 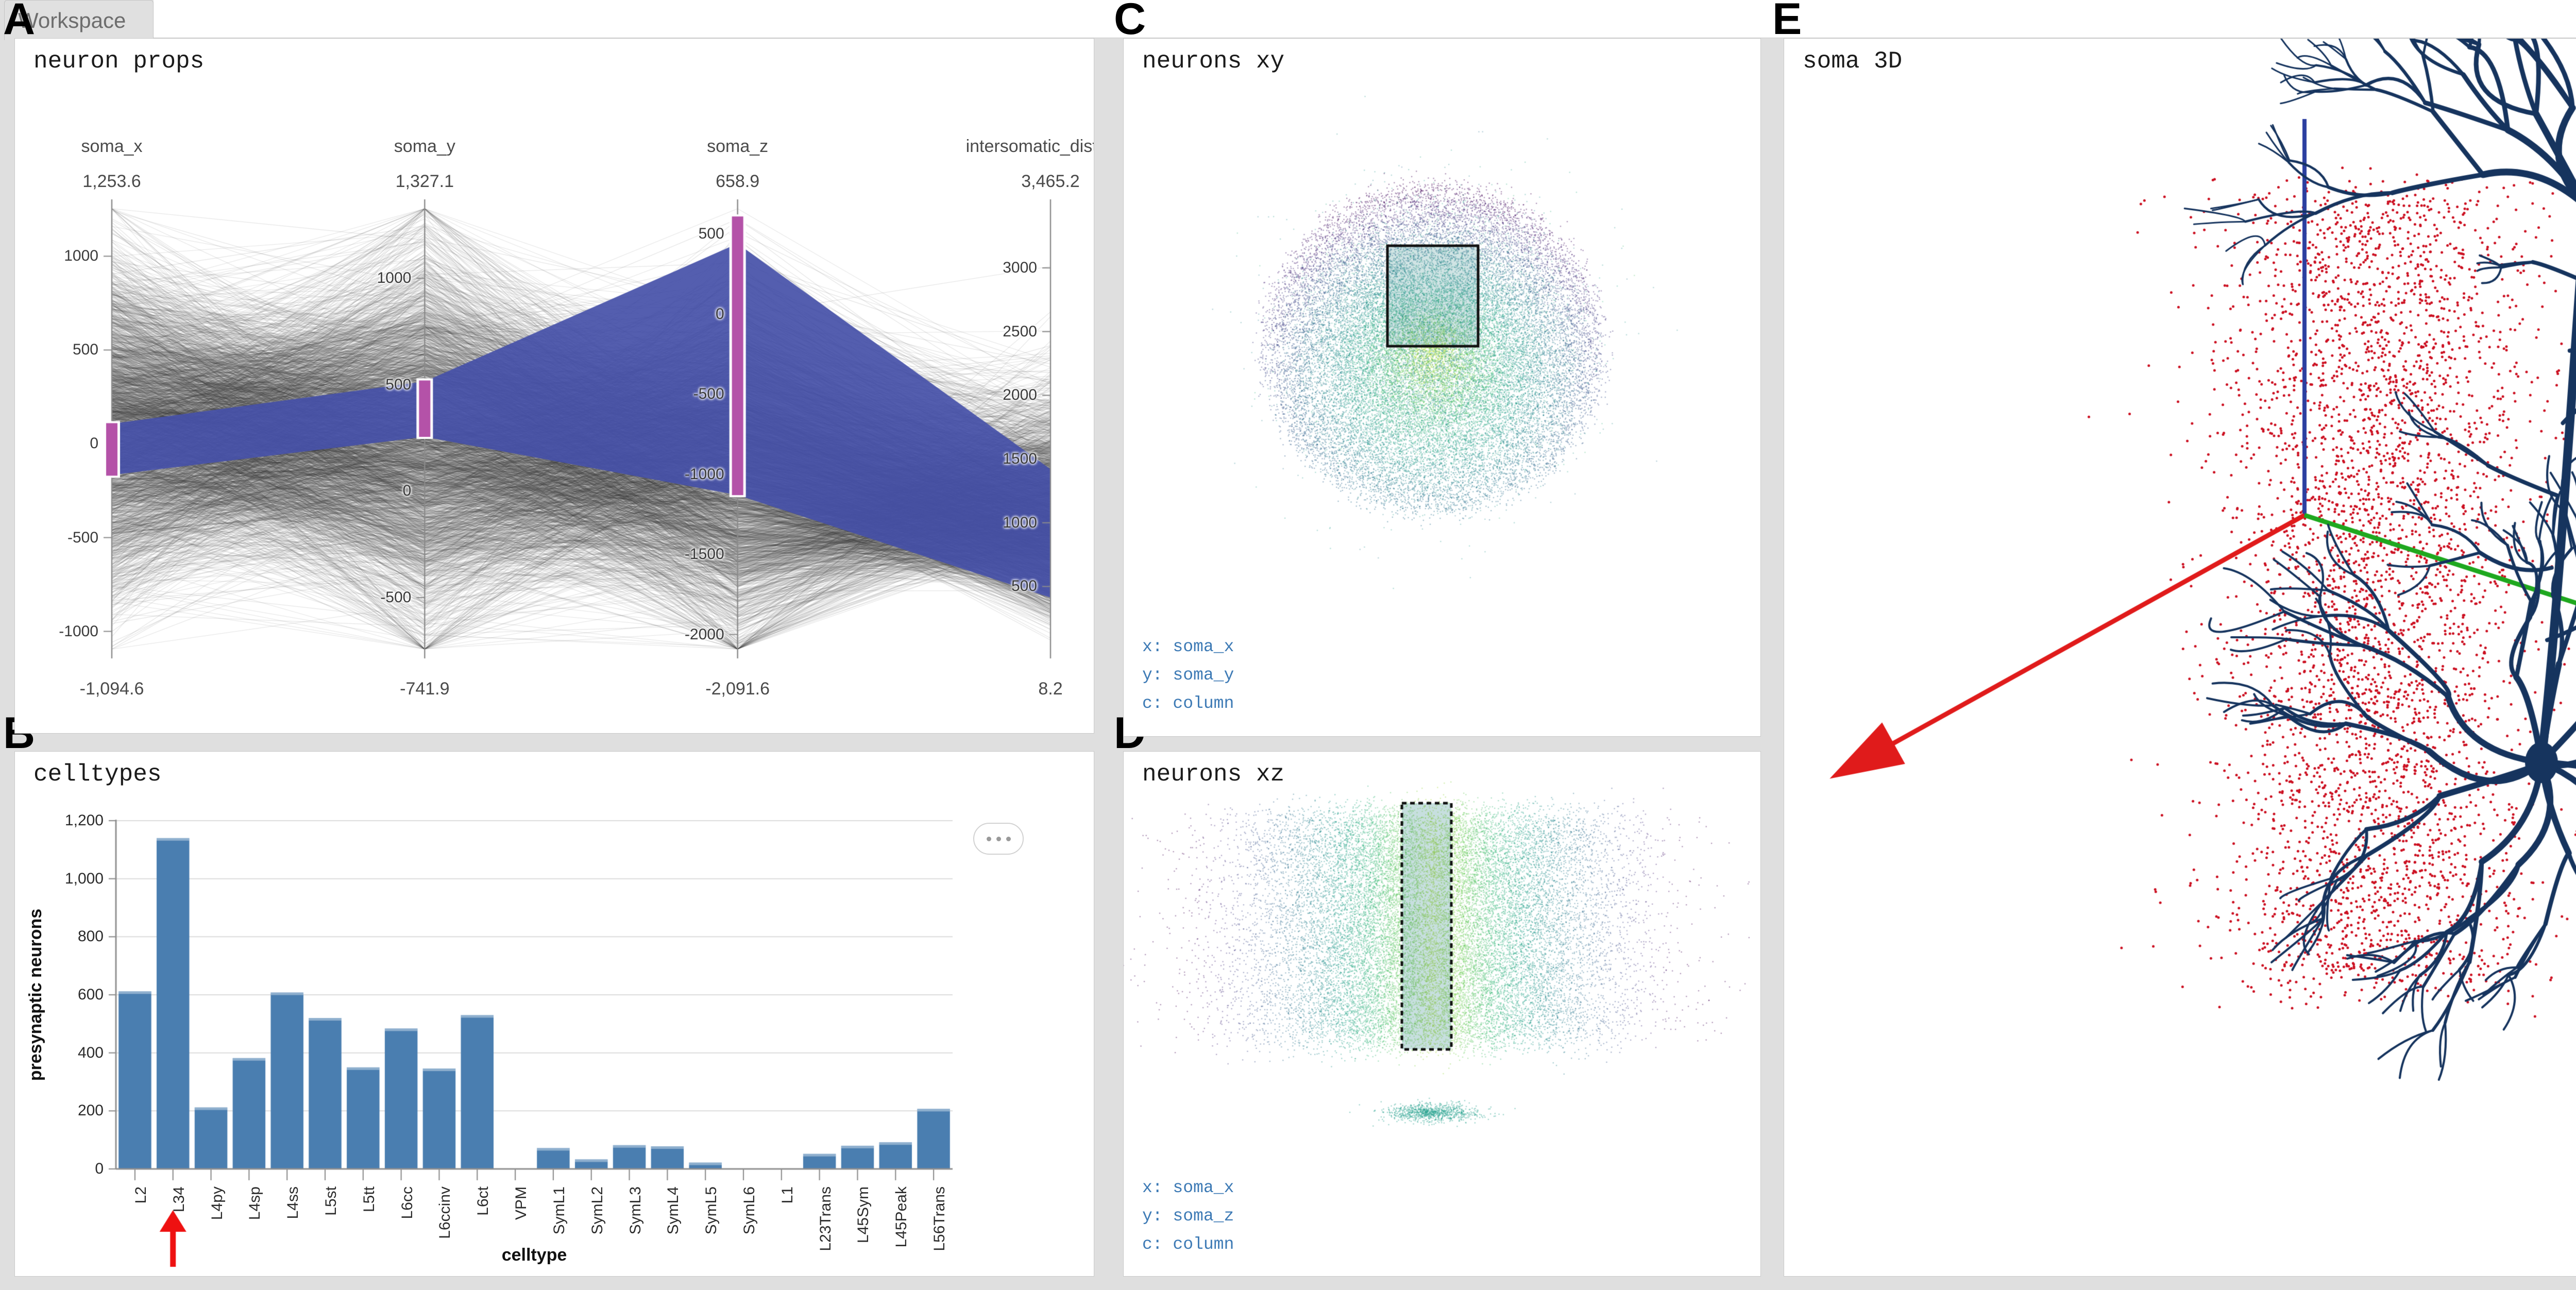 I want to click on bar-xtick-L6cc: L6cc, so click(x=407, y=1202).